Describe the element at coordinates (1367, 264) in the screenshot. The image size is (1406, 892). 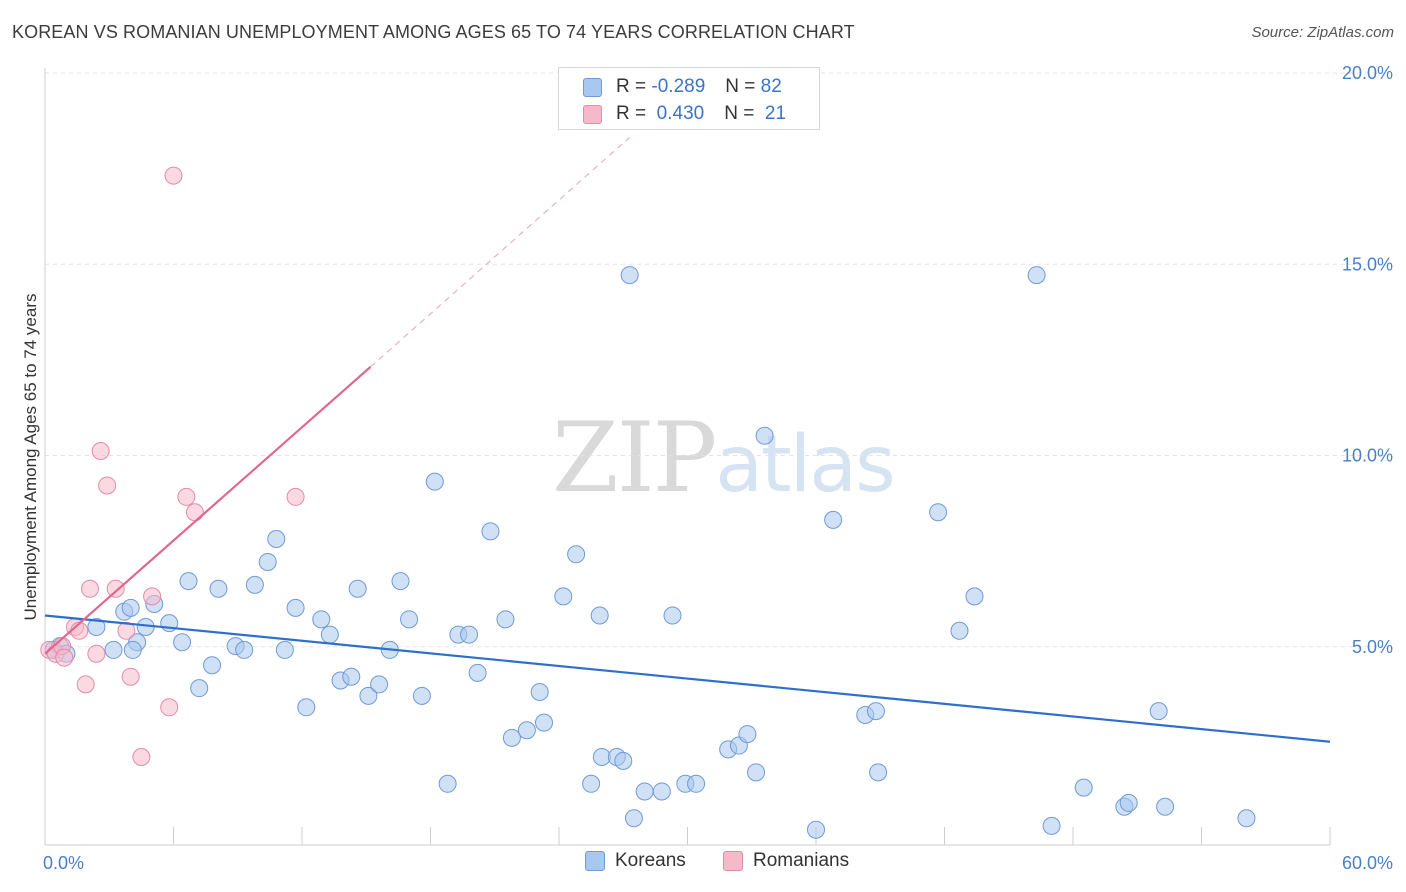
I see `y-tick-label: 15.0%` at that location.